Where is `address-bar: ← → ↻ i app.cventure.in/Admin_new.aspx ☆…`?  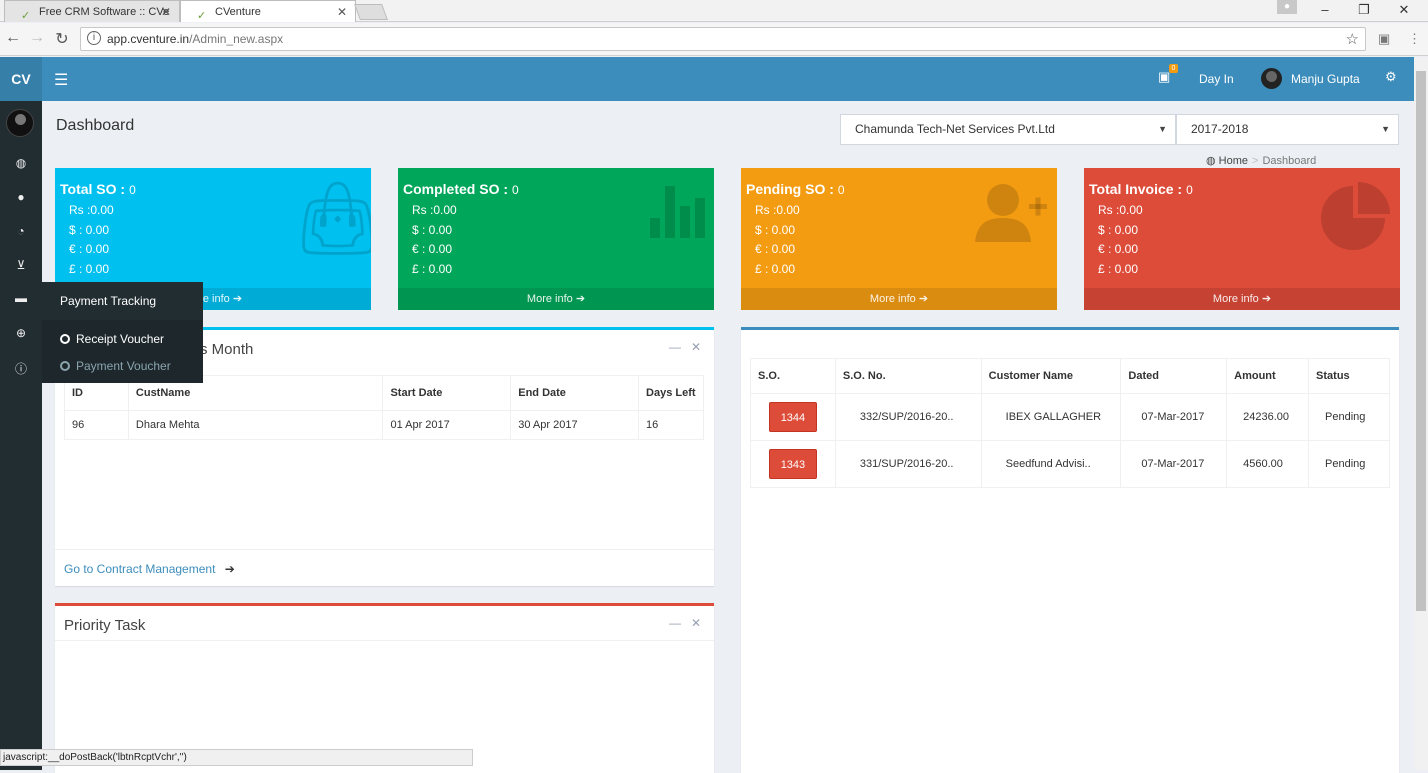
address-bar: ← → ↻ i app.cventure.in/Admin_new.aspx ☆… is located at coordinates (714, 39).